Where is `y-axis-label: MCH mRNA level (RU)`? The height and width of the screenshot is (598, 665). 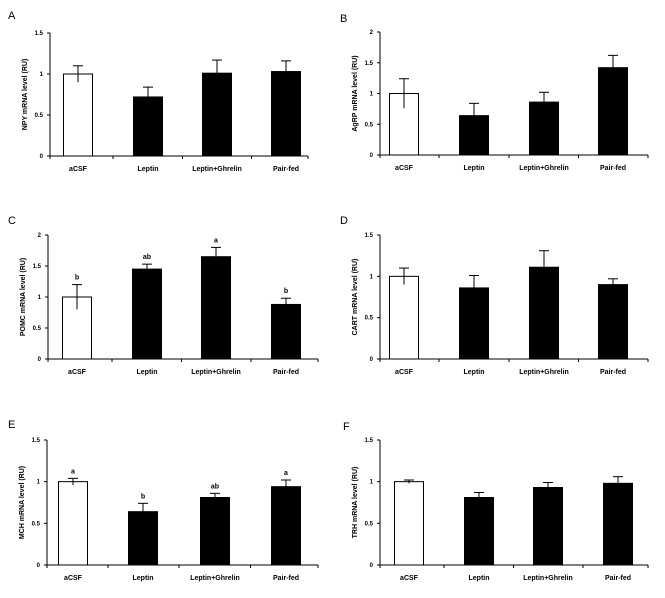 y-axis-label: MCH mRNA level (RU) is located at coordinates (22, 502).